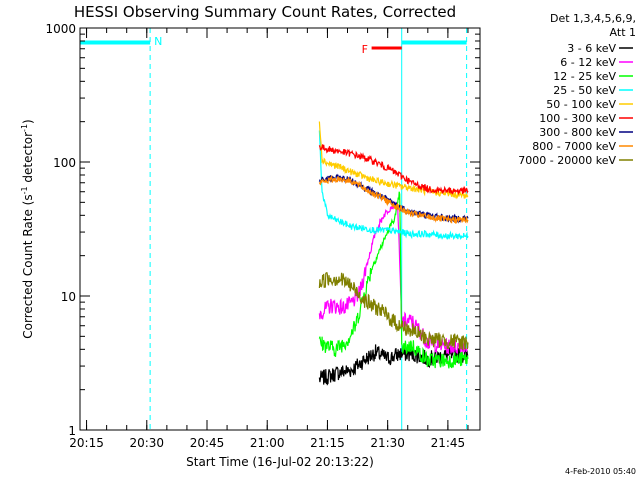 This screenshot has width=640, height=480. I want to click on legend-label: 300 - 800 keV, so click(577, 132).